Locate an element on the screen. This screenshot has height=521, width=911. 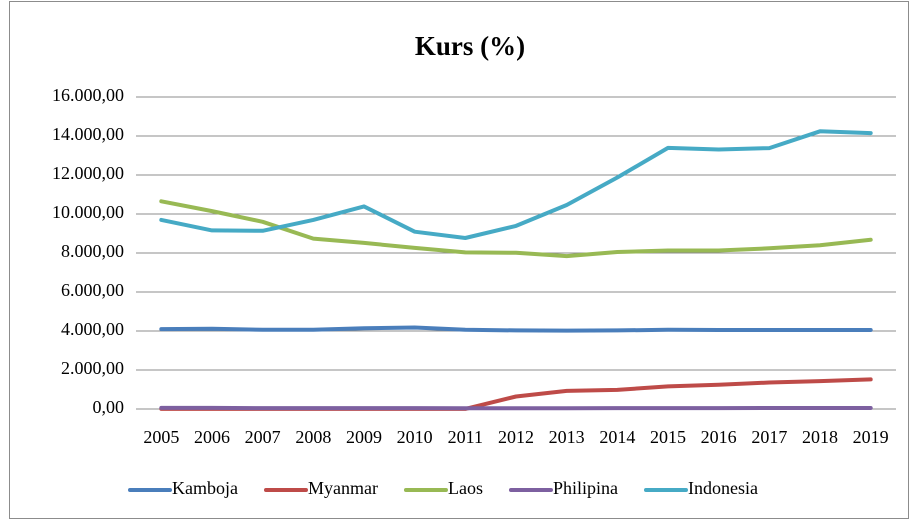
x-tick-label: 2005 is located at coordinates (161, 437).